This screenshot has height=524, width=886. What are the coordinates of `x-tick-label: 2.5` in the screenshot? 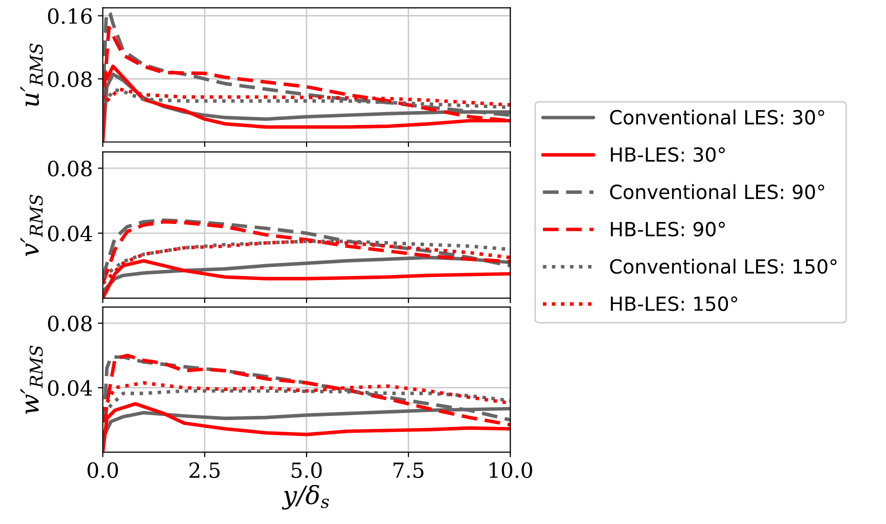 It's located at (205, 470).